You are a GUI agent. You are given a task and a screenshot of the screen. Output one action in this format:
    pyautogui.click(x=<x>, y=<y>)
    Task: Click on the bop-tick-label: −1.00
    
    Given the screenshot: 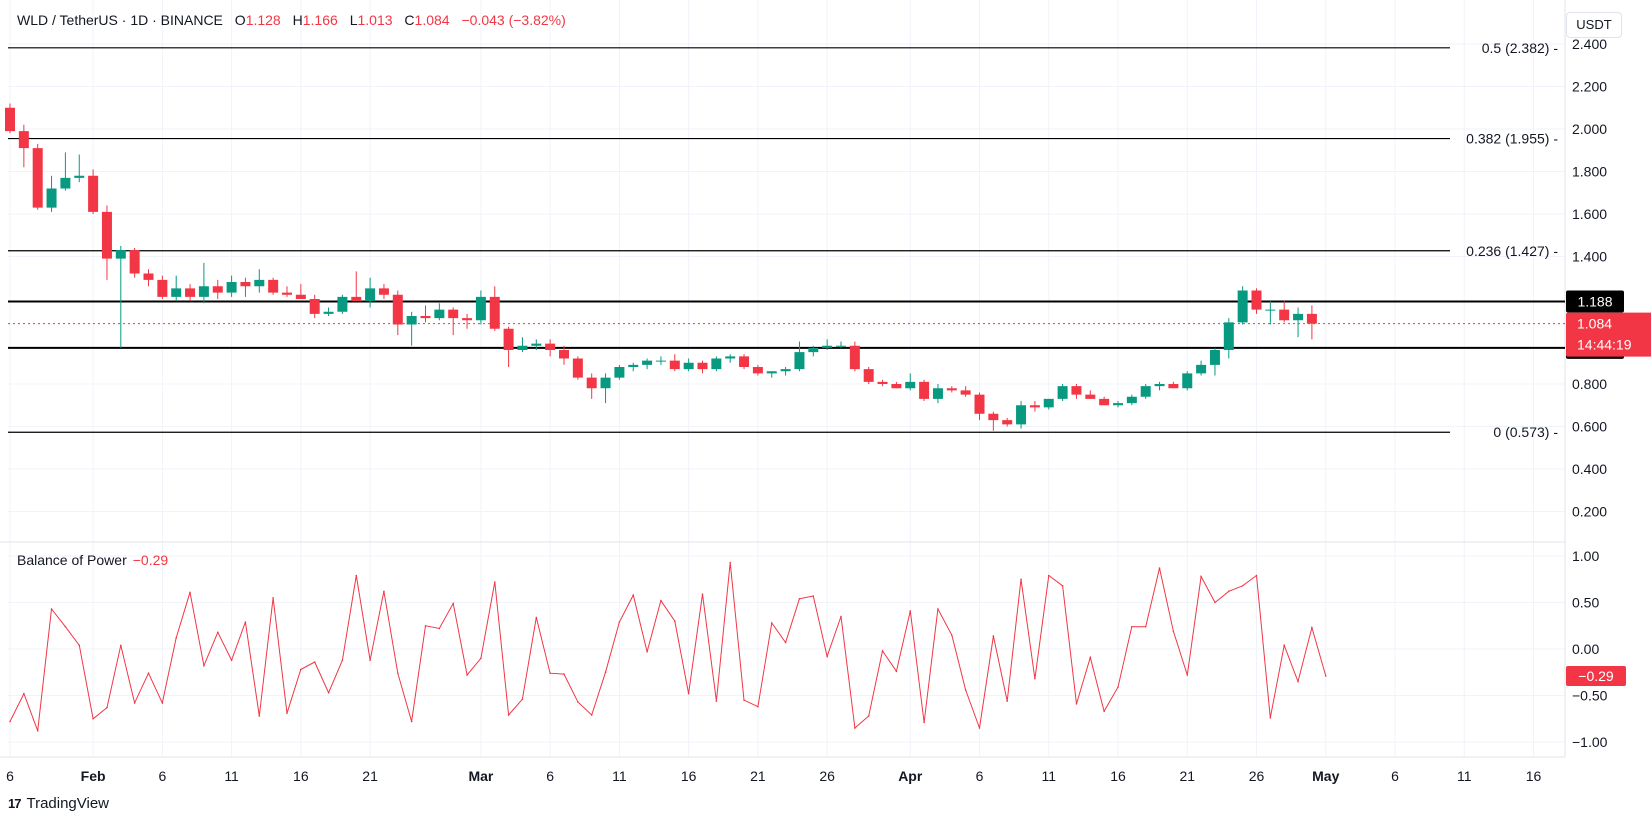 What is the action you would take?
    pyautogui.click(x=1590, y=742)
    